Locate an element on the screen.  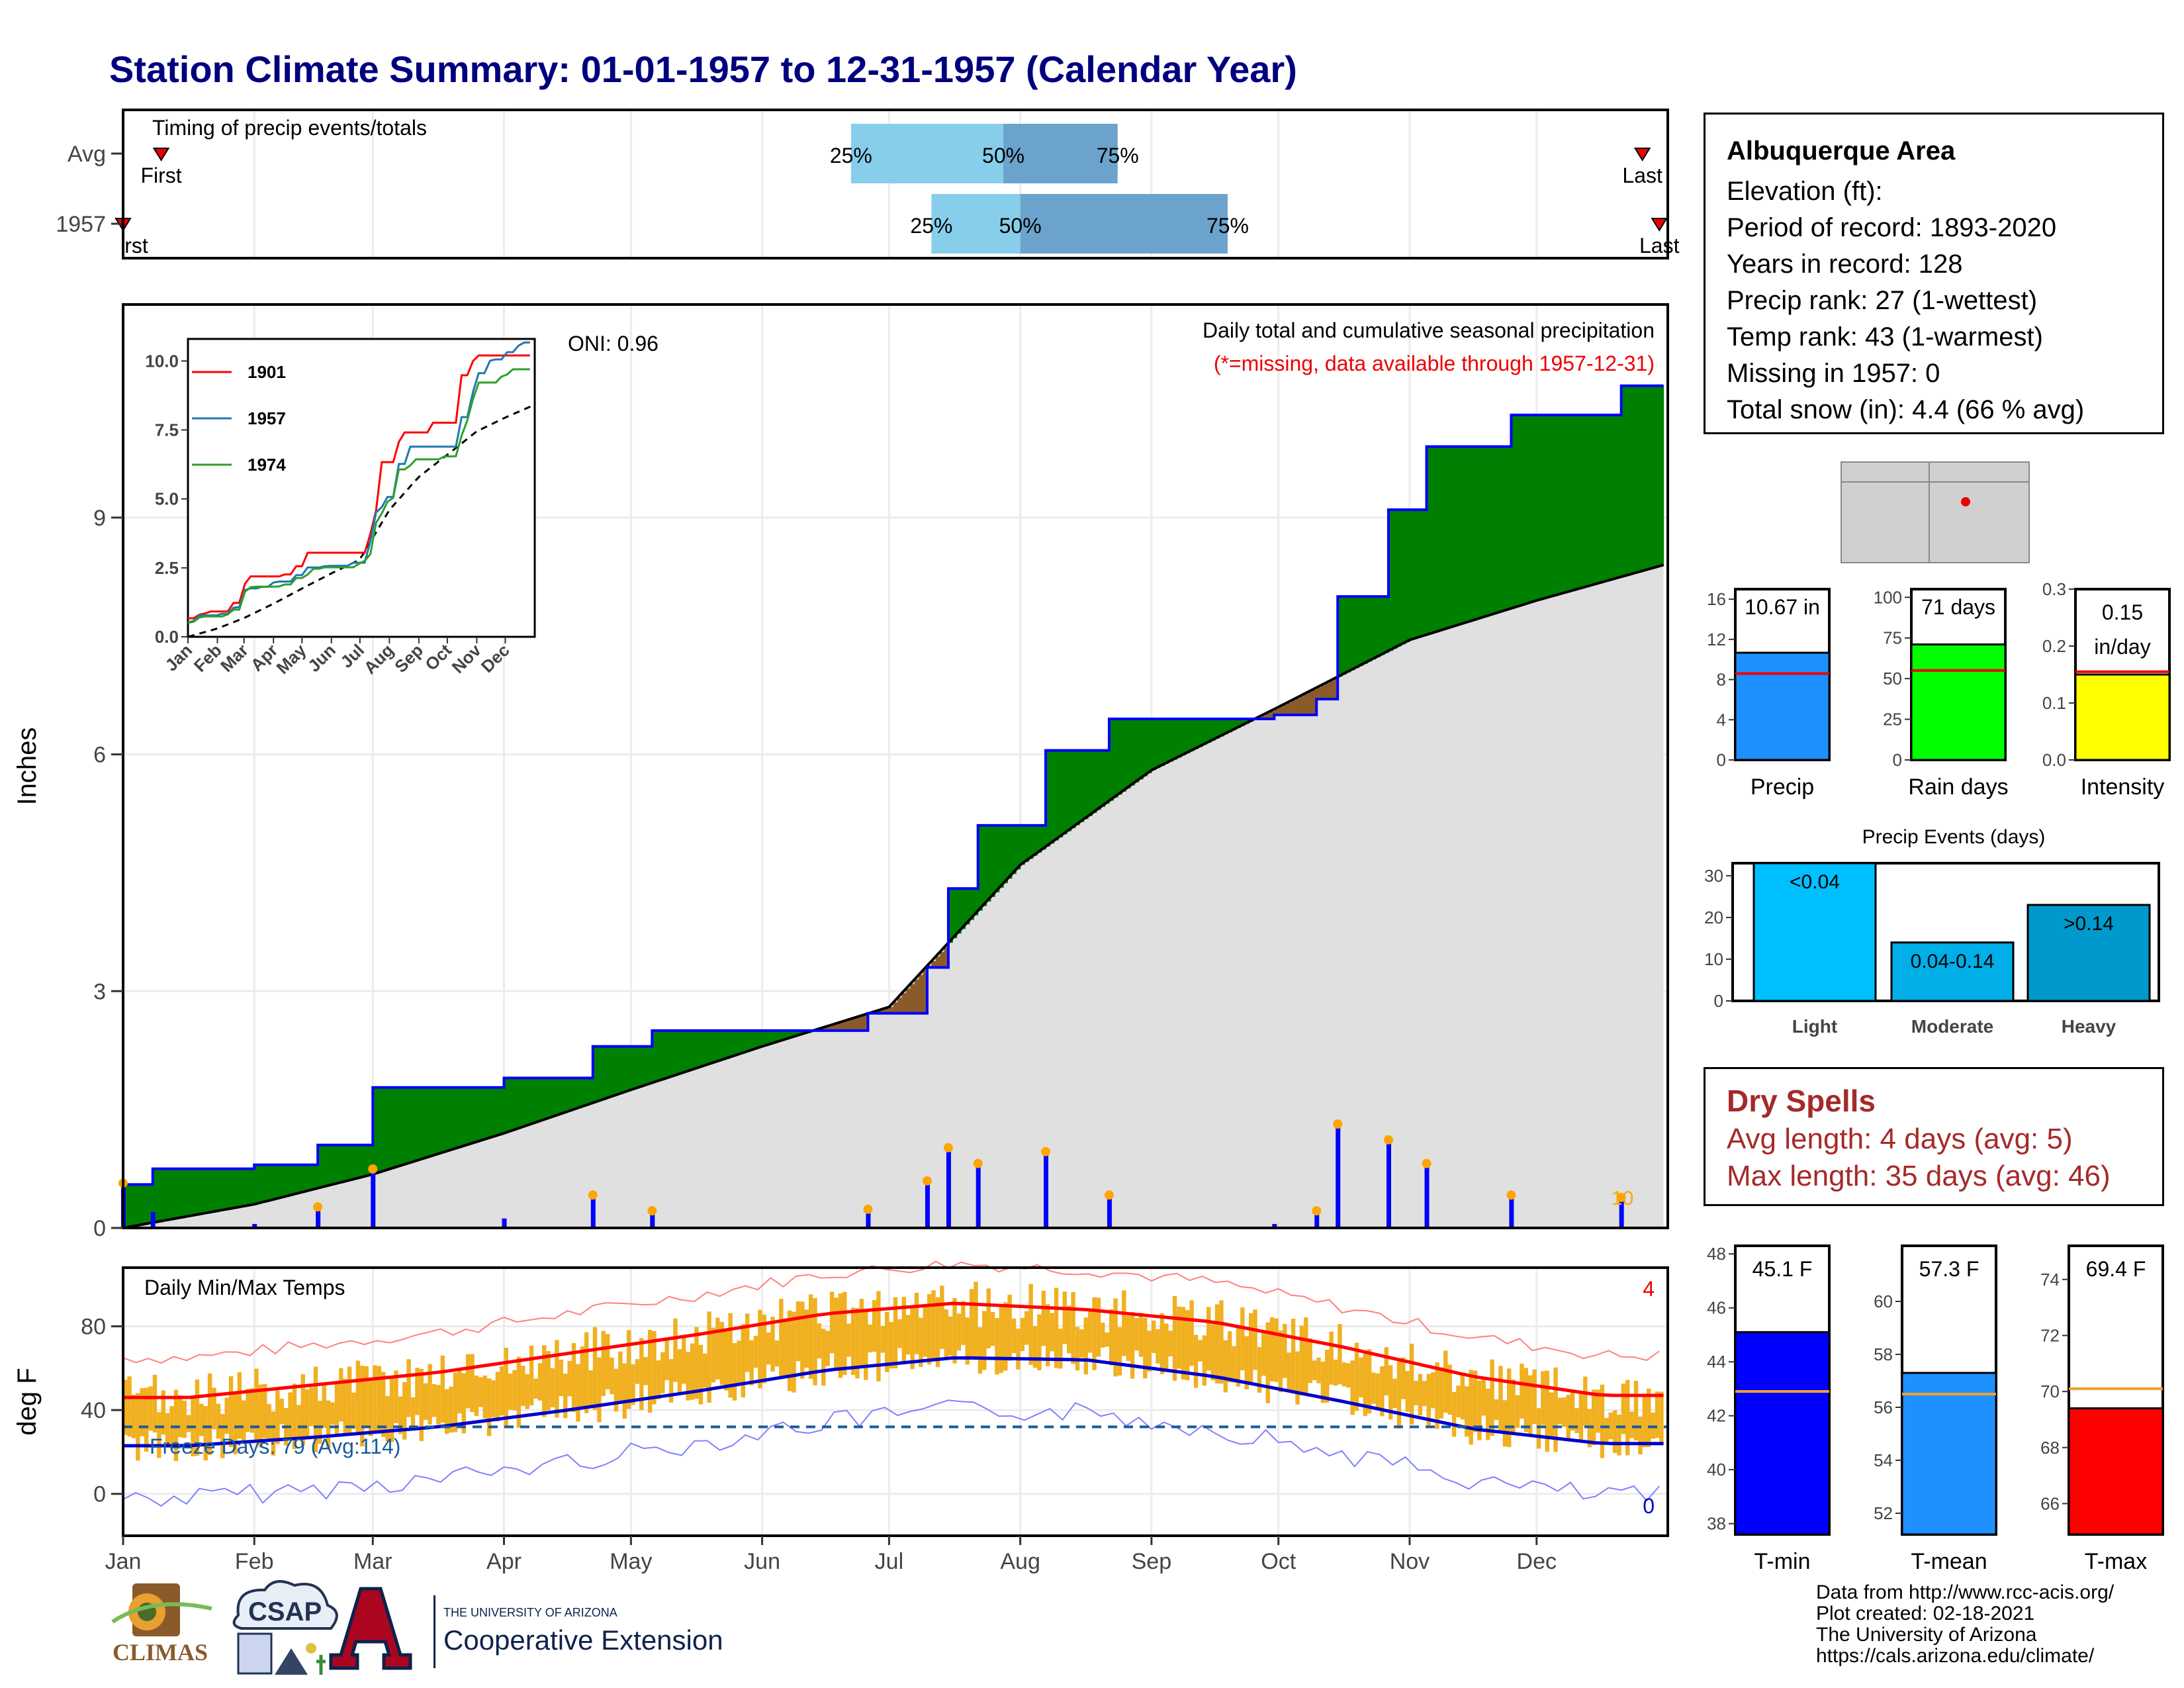
summary-y-tick-label: 0 is located at coordinates (1897, 760).